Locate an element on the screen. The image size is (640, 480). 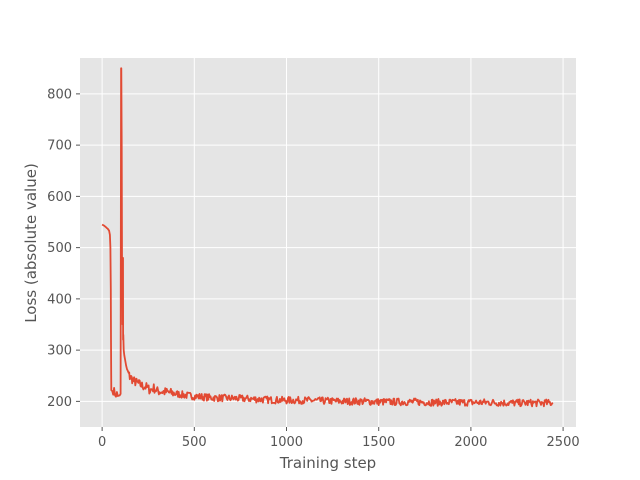
y-axis-ticks: 200 300 400 500 600 700 800 is located at coordinates (63, 248).